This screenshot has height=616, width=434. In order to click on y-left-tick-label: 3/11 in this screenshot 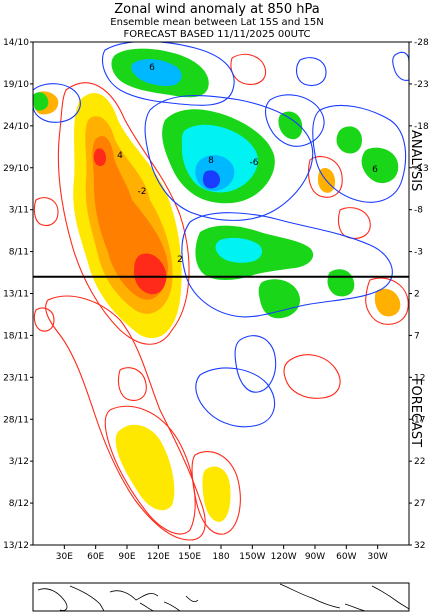, I will do `click(19, 211)`.